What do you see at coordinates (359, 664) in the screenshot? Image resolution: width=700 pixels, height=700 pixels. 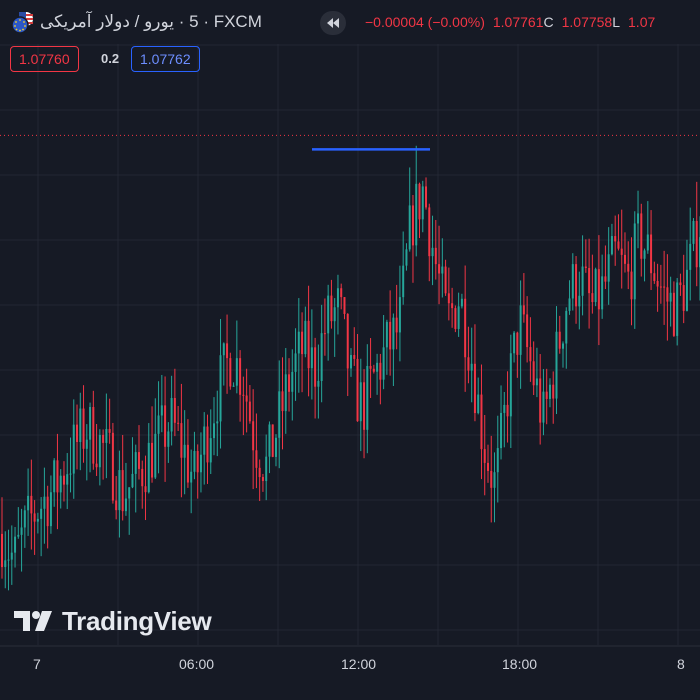 I see `time-label-1200: 12:00` at bounding box center [359, 664].